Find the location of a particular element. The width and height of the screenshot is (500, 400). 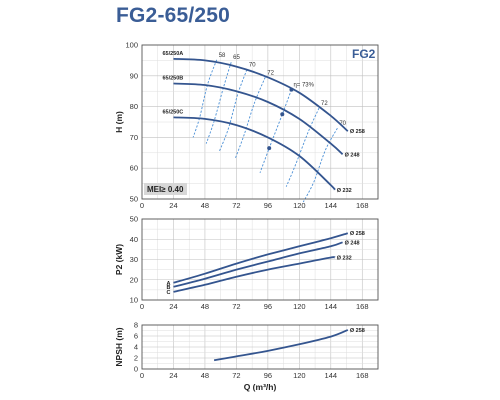

chart-title: FG2-65/250 is located at coordinates (173, 15).